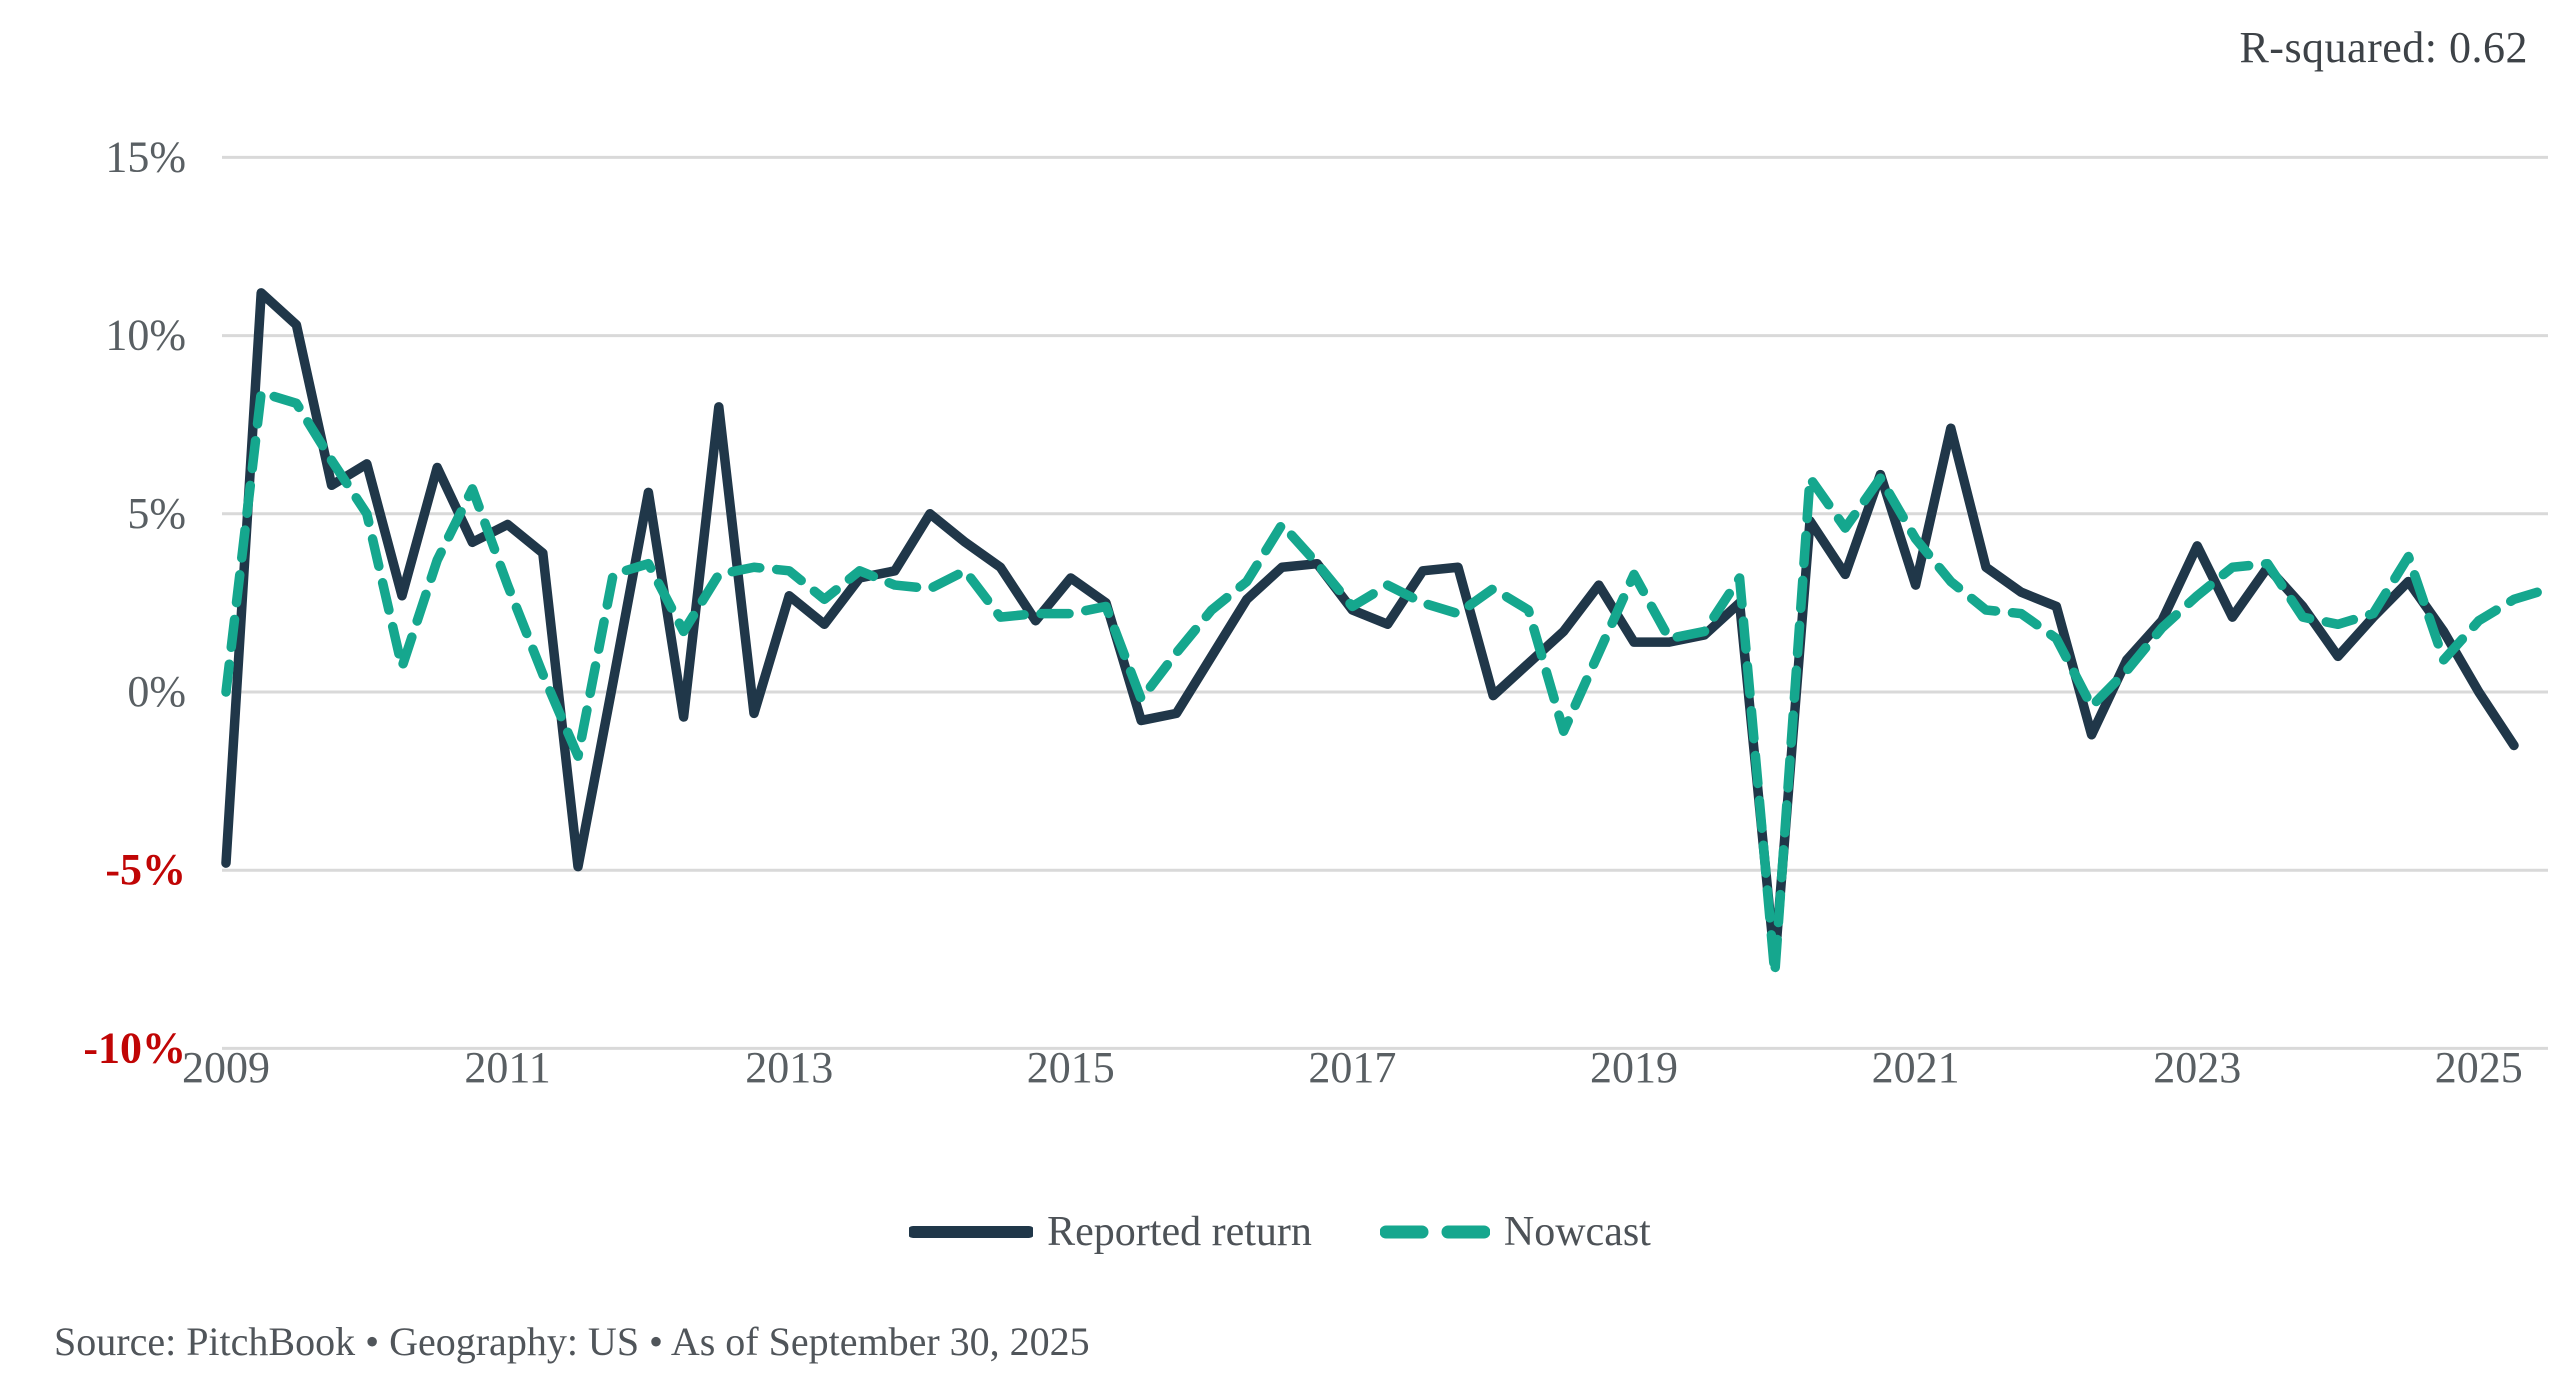  I want to click on y-tick-5%: 5%, so click(156, 513).